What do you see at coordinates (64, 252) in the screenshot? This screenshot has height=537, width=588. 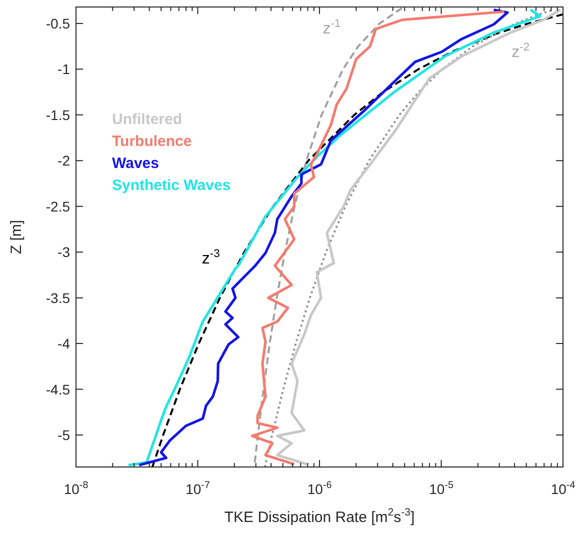 I see `y-tick-label: -3` at bounding box center [64, 252].